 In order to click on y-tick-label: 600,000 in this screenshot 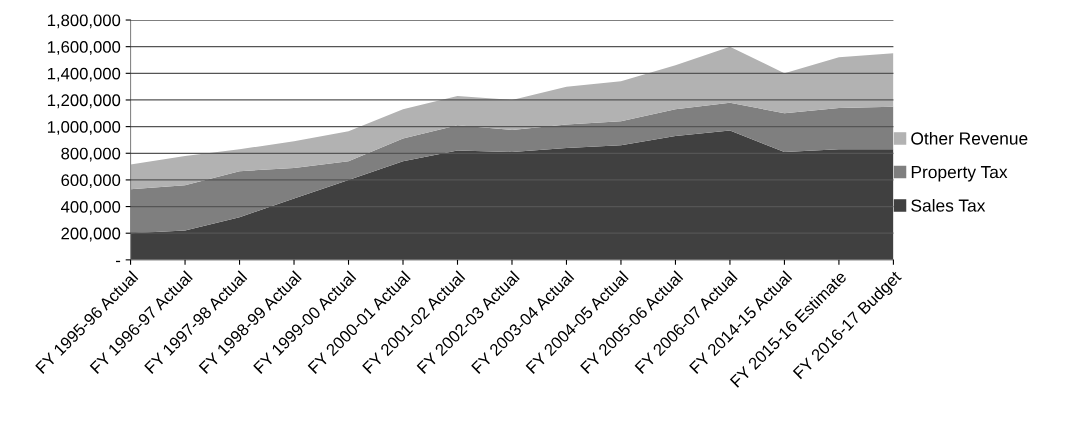, I will do `click(91, 181)`.